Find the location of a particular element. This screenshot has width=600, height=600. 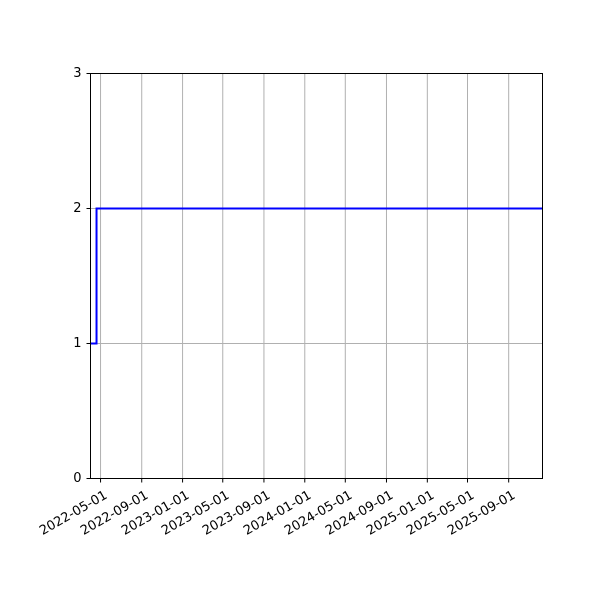

y-tick-label: 0 is located at coordinates (77, 478).